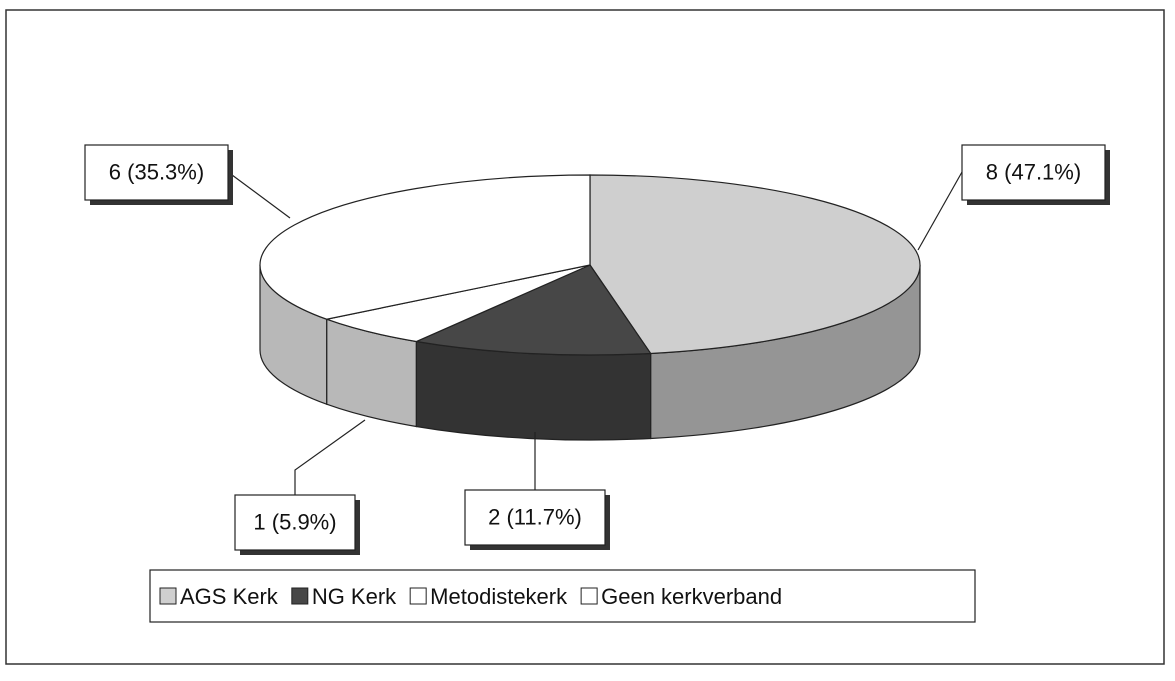  I want to click on legend-box, so click(562, 596).